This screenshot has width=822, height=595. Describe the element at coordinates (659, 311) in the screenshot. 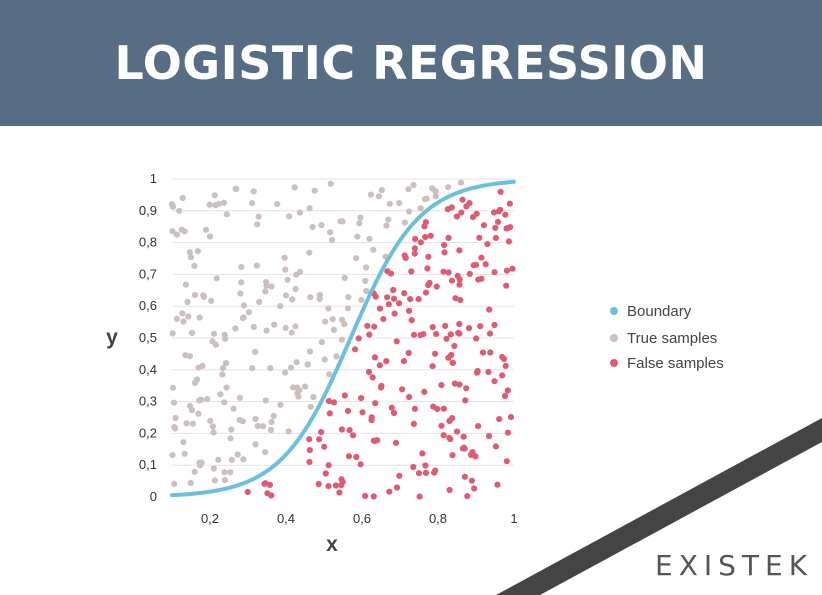

I see `legend-label-boundary: Boundary` at that location.